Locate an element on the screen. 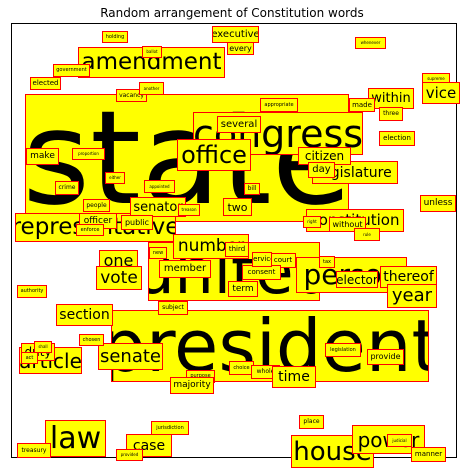 The width and height of the screenshot is (464, 469). word-shall: shall is located at coordinates (43, 347).